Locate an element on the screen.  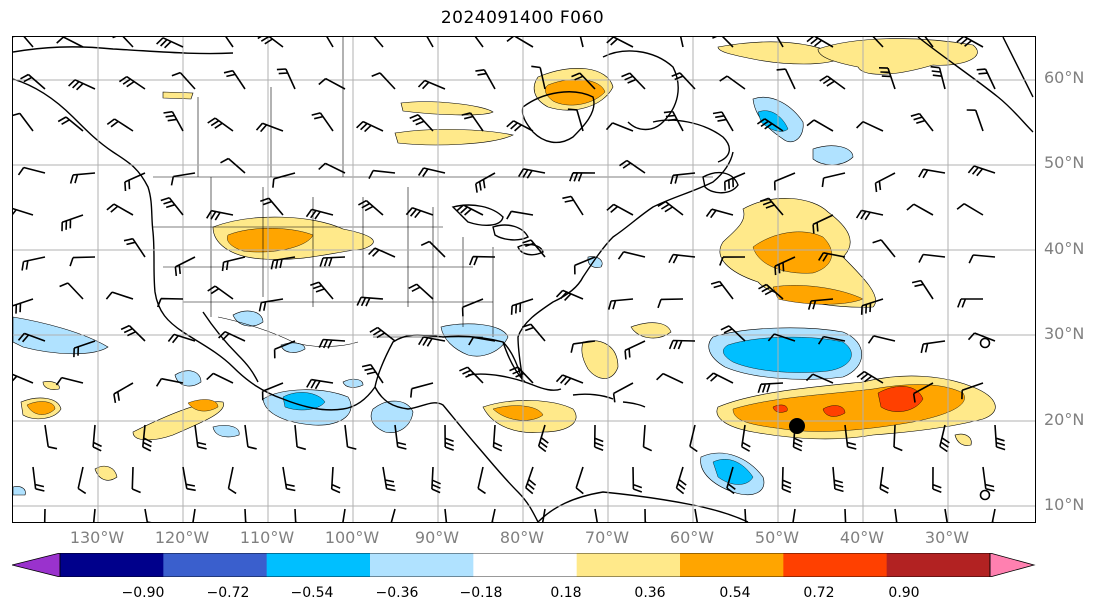
lat-label-10n: 10°N is located at coordinates (1064, 504).